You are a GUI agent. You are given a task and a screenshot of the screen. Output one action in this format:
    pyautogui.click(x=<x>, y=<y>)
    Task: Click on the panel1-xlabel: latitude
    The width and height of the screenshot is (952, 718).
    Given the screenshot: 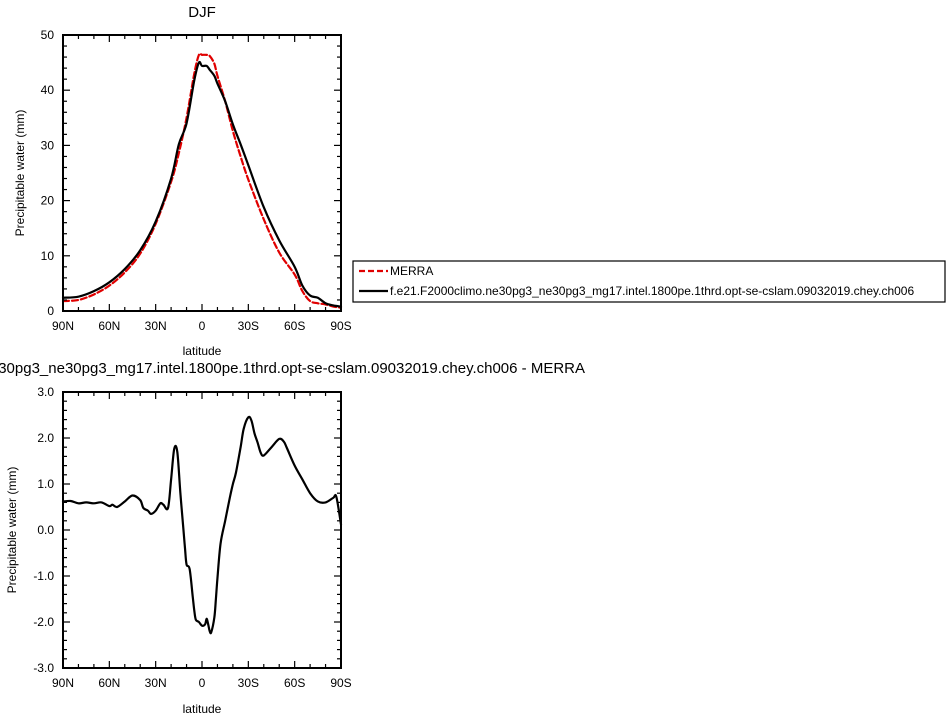 What is the action you would take?
    pyautogui.click(x=202, y=351)
    